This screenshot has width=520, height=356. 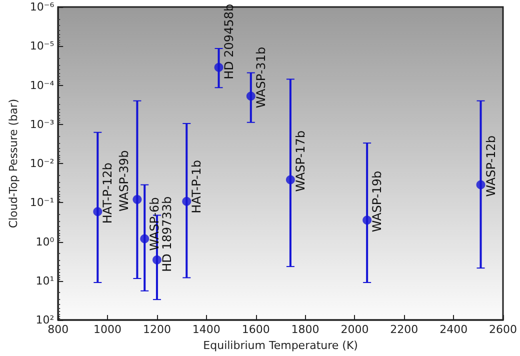 I want to click on x-tick-label: 1000, so click(x=108, y=329).